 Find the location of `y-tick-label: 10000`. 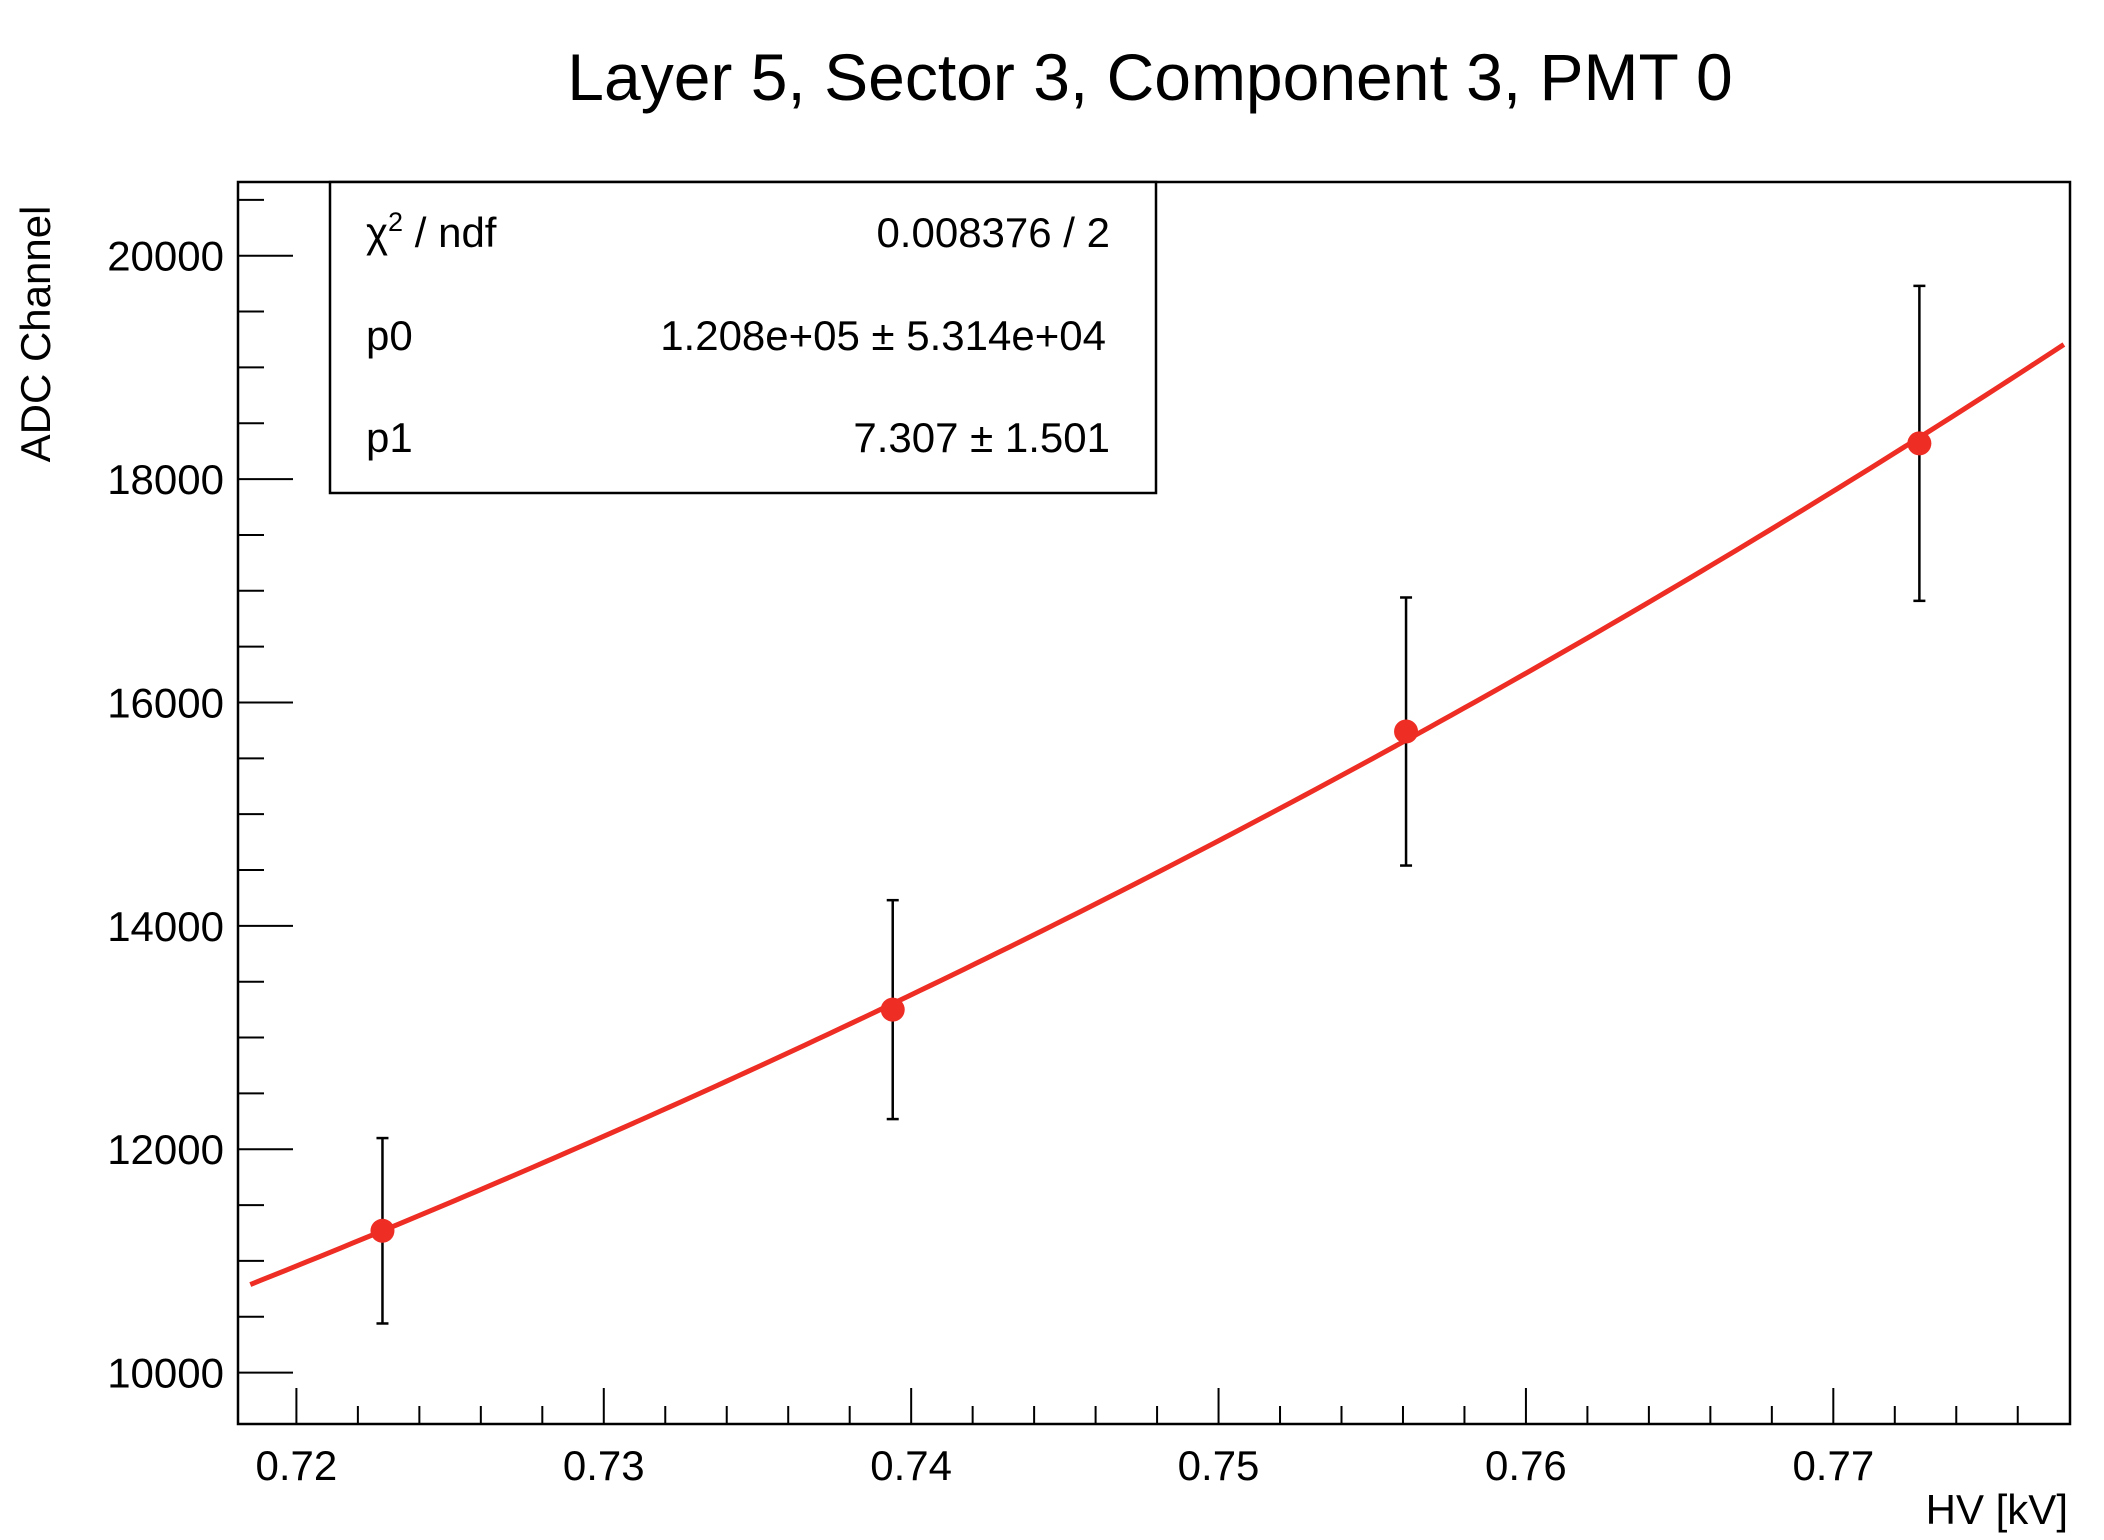

y-tick-label: 10000 is located at coordinates (165, 1373).